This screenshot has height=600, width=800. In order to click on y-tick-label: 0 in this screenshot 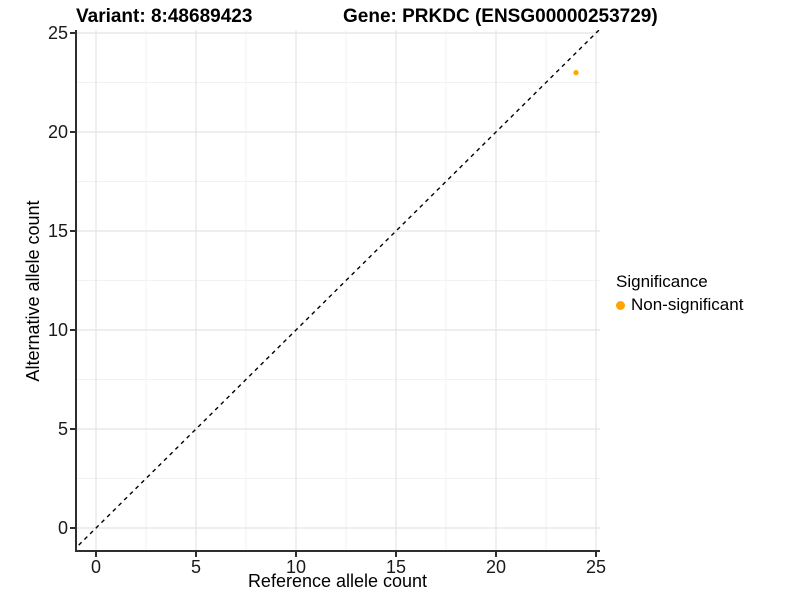, I will do `click(62, 528)`.